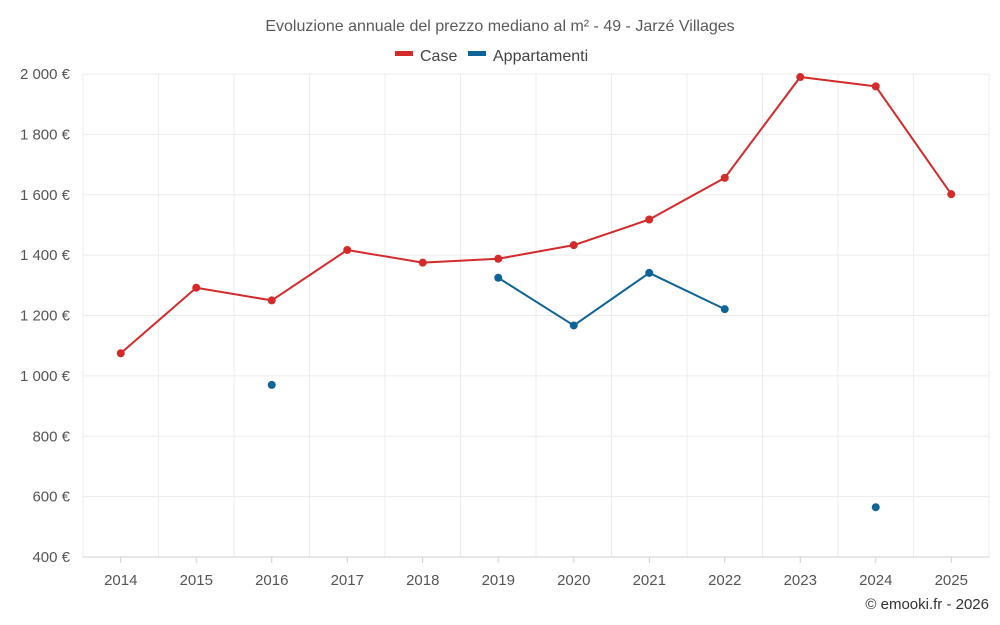  Describe the element at coordinates (404, 53) in the screenshot. I see `legend-swatch-case` at that location.